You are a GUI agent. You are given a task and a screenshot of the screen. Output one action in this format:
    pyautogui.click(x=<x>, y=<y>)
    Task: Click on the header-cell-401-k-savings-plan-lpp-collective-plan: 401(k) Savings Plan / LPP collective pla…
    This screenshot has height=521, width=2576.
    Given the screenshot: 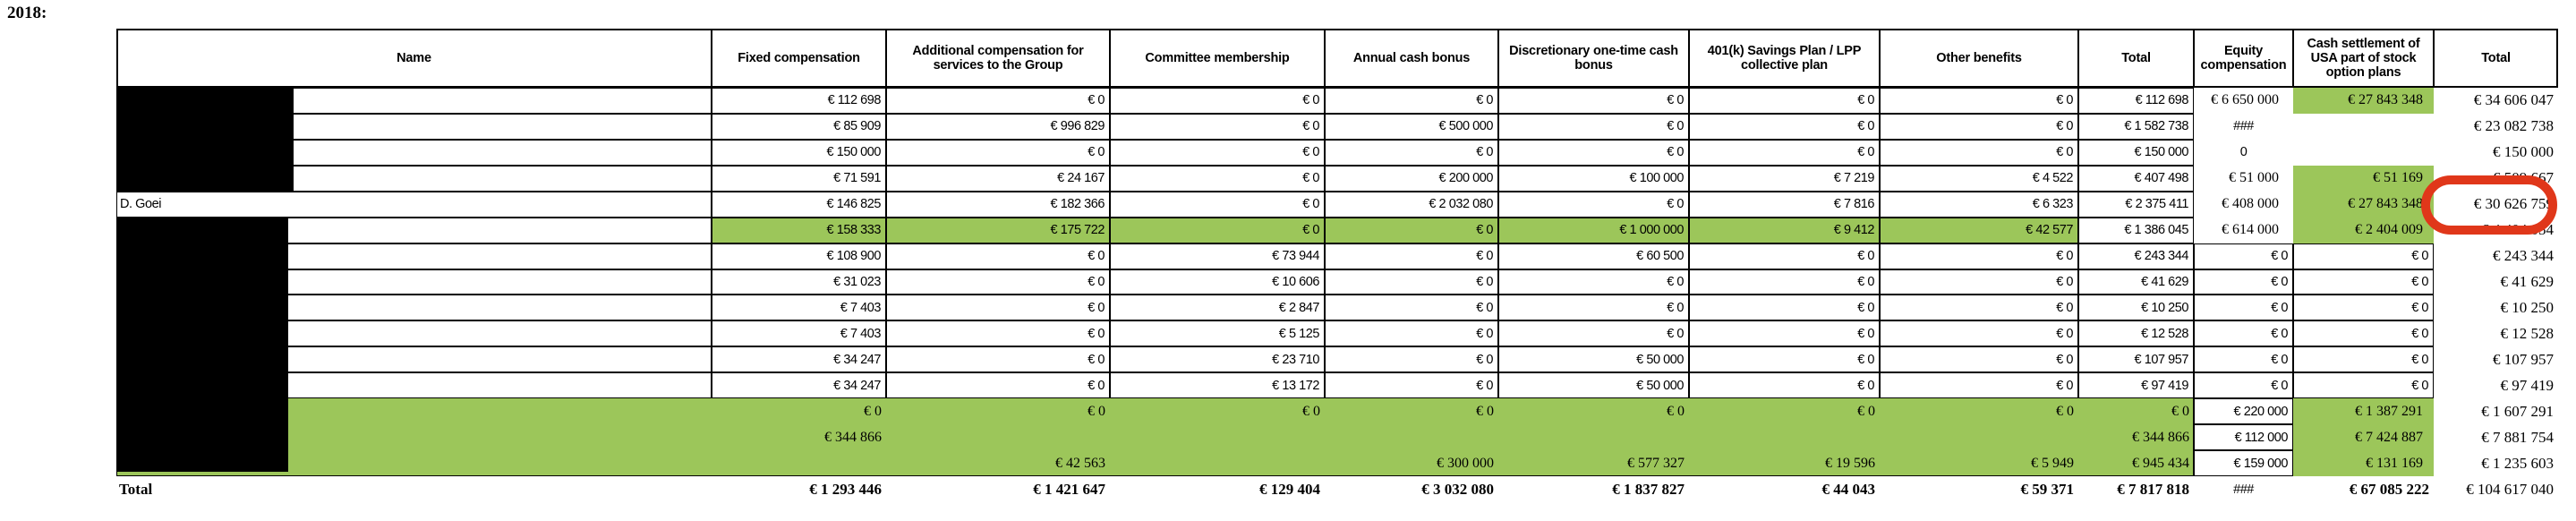 What is the action you would take?
    pyautogui.click(x=1784, y=58)
    